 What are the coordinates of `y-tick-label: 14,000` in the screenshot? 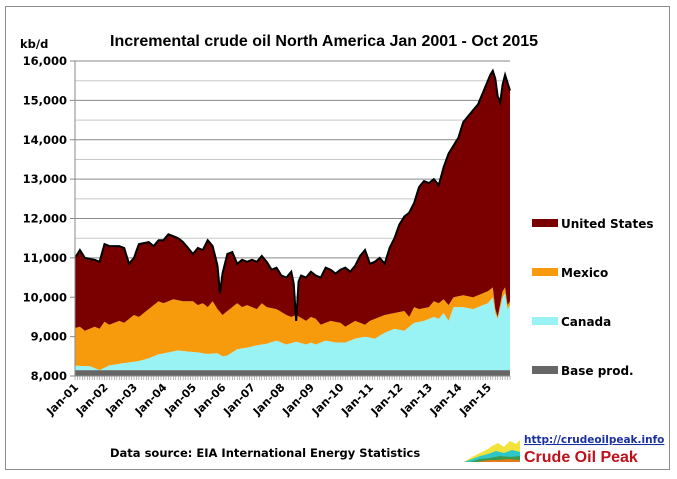 It's located at (45, 140).